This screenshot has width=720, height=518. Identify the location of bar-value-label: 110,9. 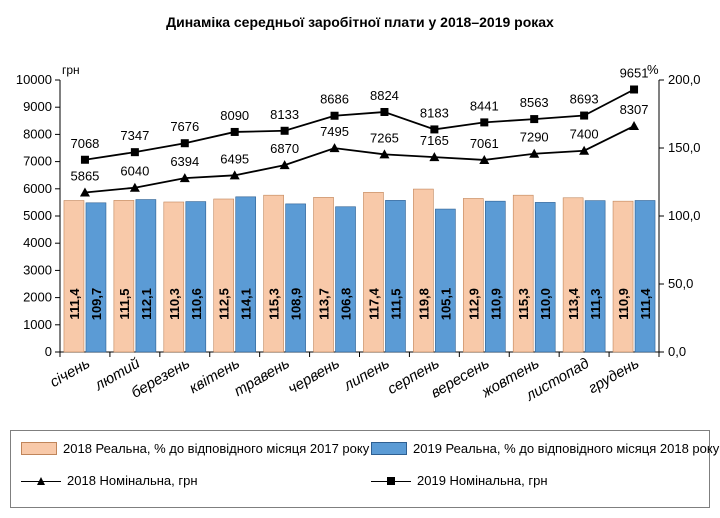
(495, 304).